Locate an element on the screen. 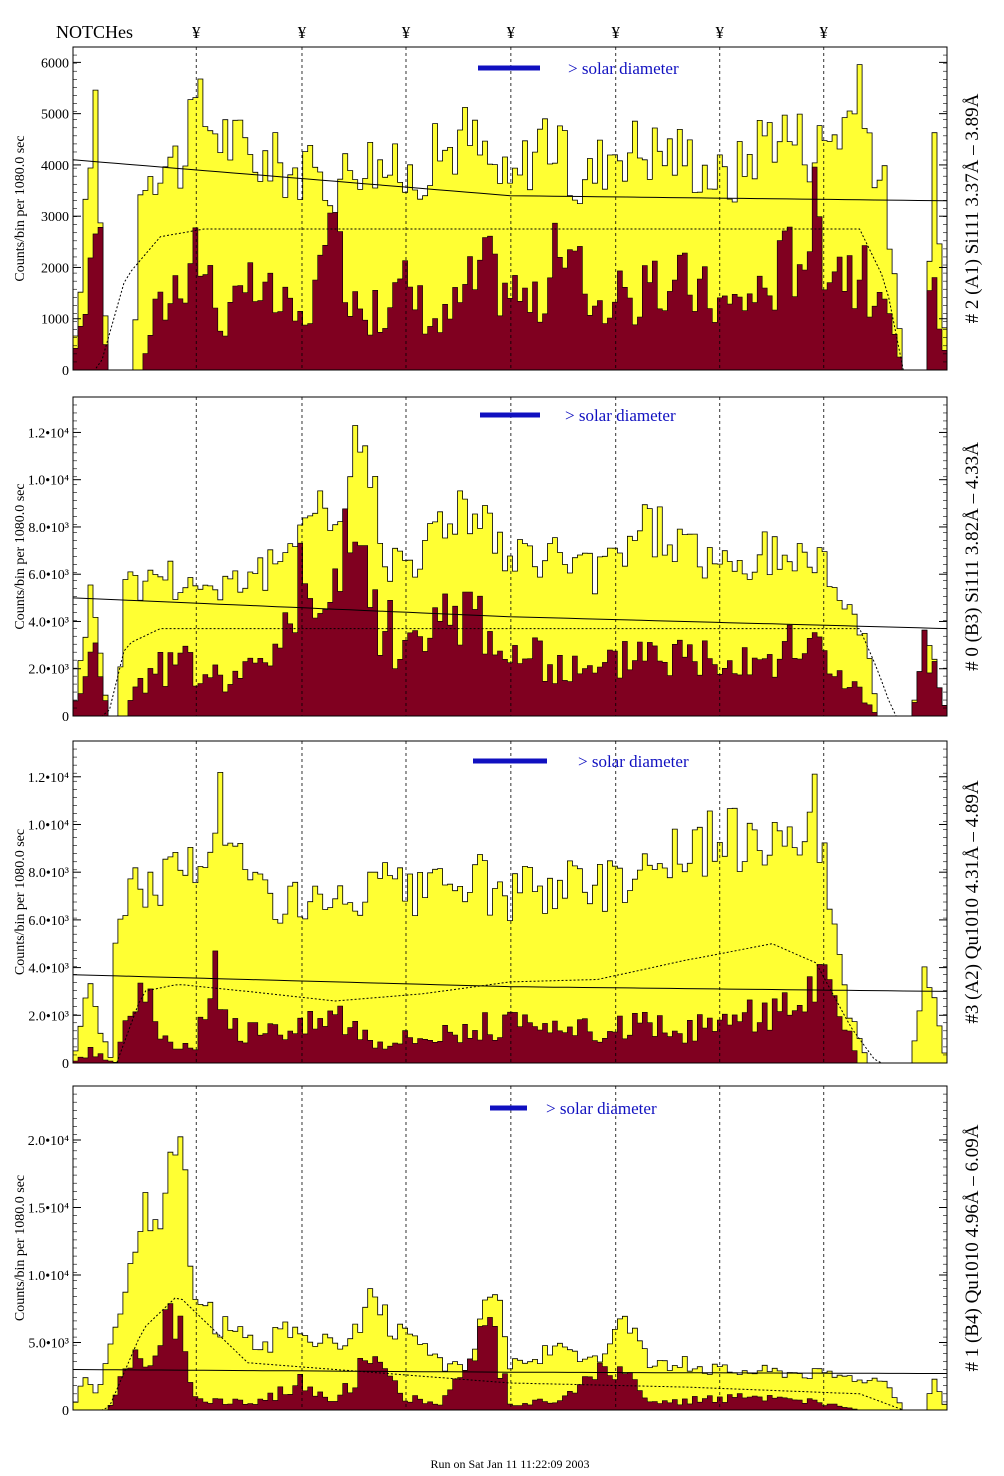 The width and height of the screenshot is (1004, 1476). panel-label: # 0 (B3) Si111 3.82Å – 4.33Å is located at coordinates (972, 556).